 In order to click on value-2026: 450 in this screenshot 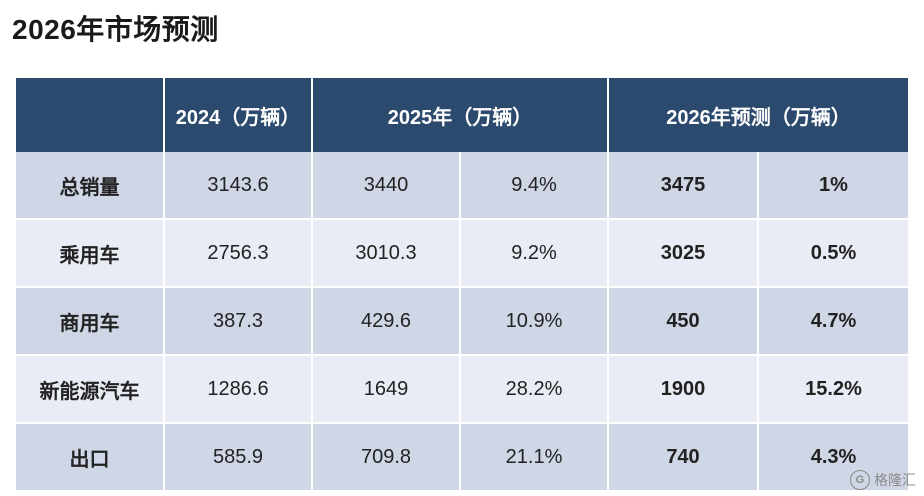, I will do `click(683, 321)`.